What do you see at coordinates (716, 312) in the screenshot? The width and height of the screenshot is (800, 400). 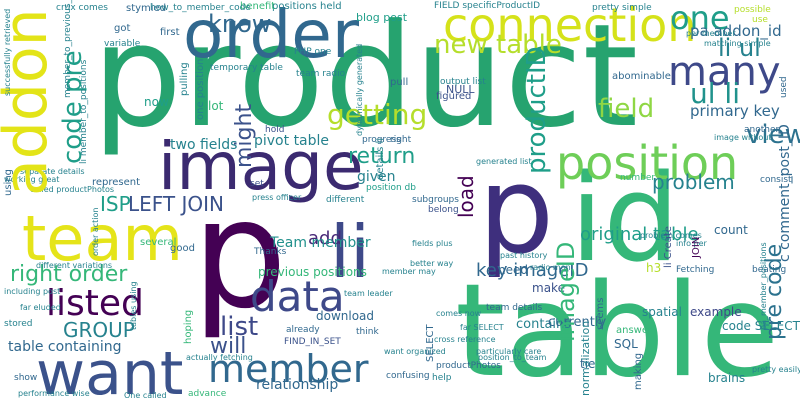 I see `word-example: example` at bounding box center [716, 312].